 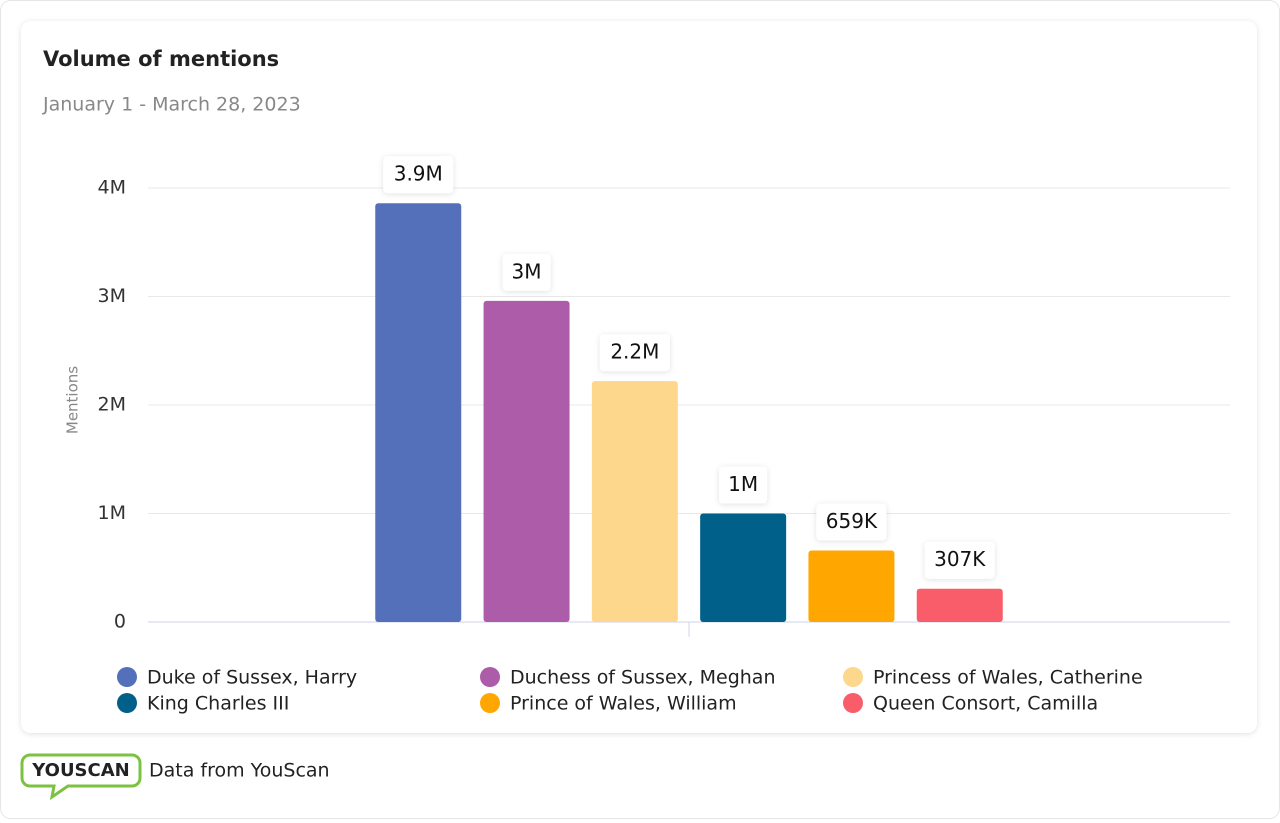 I want to click on logo-frame, so click(x=81, y=777).